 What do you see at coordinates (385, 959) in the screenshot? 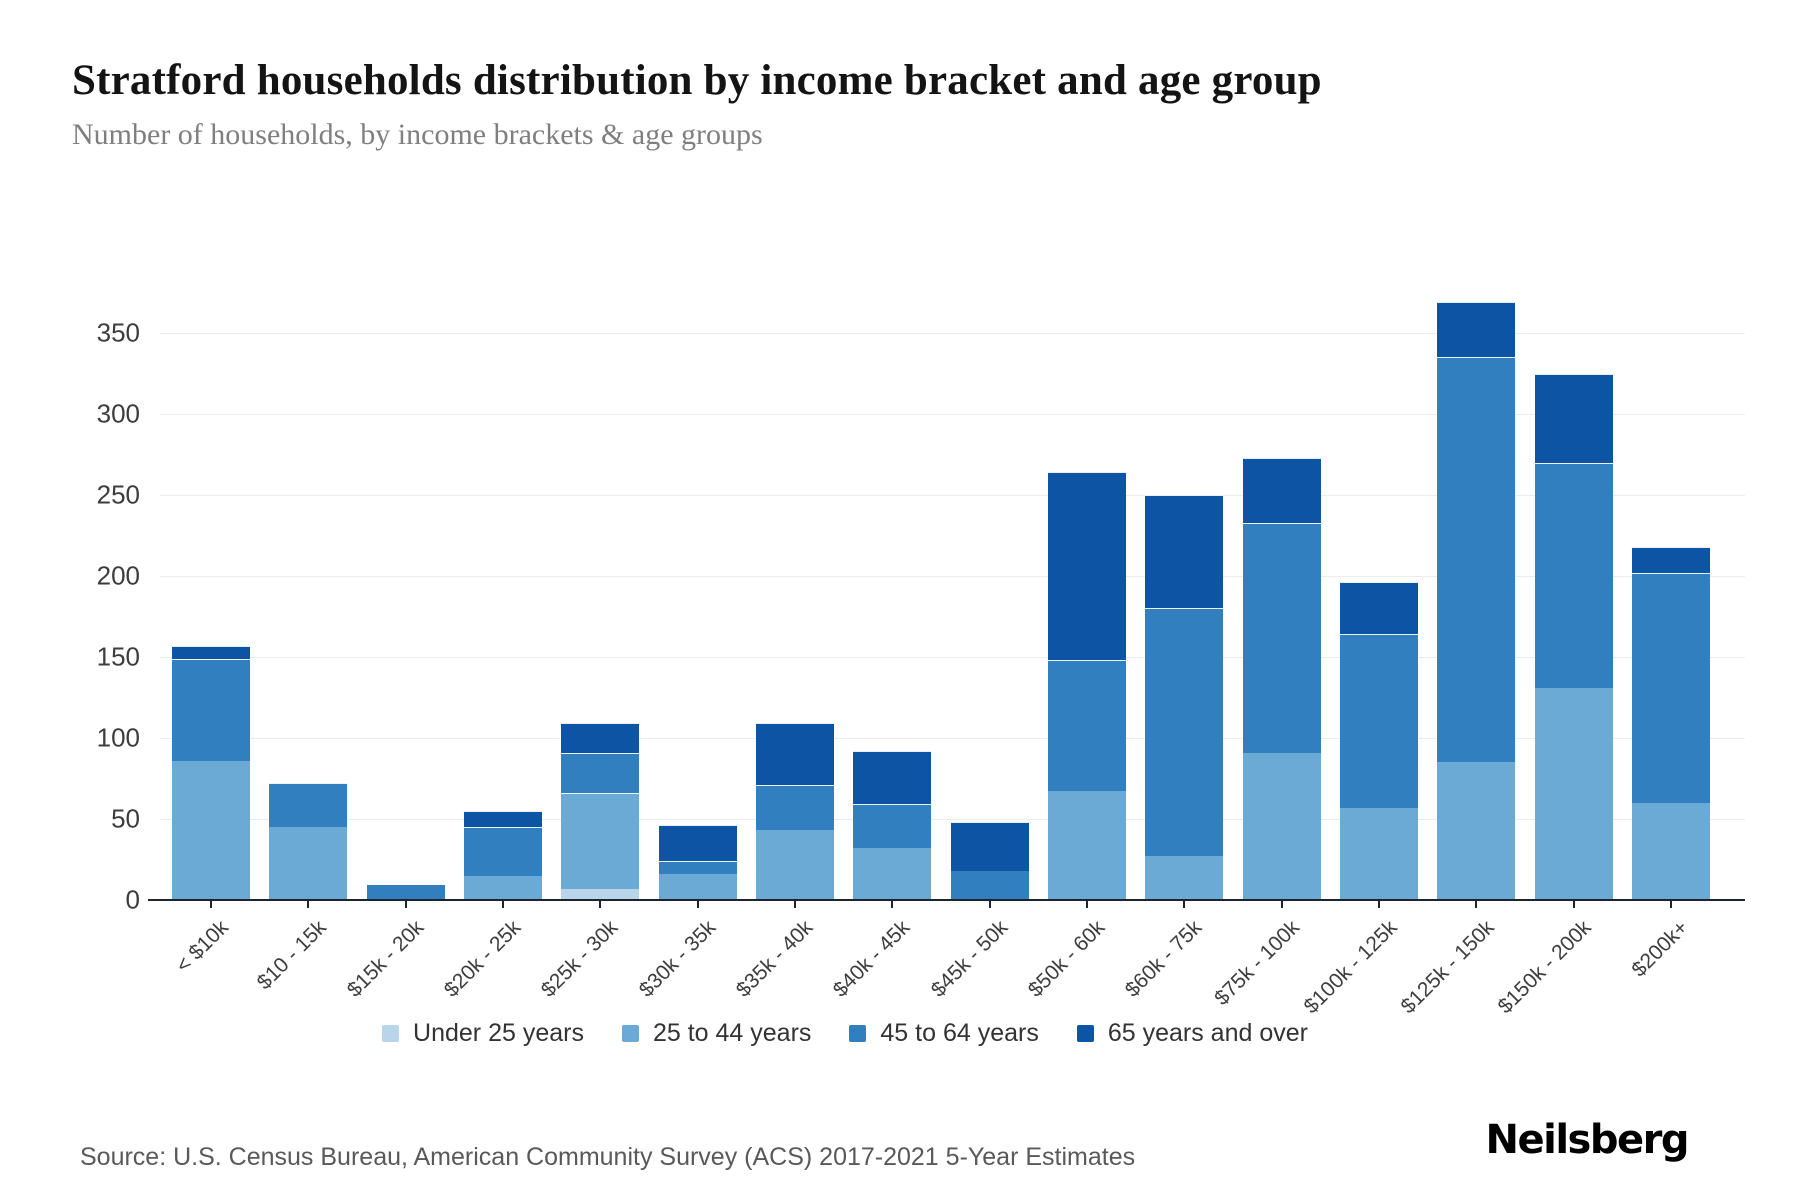
I see `x-axis-label: $15k - 20k` at bounding box center [385, 959].